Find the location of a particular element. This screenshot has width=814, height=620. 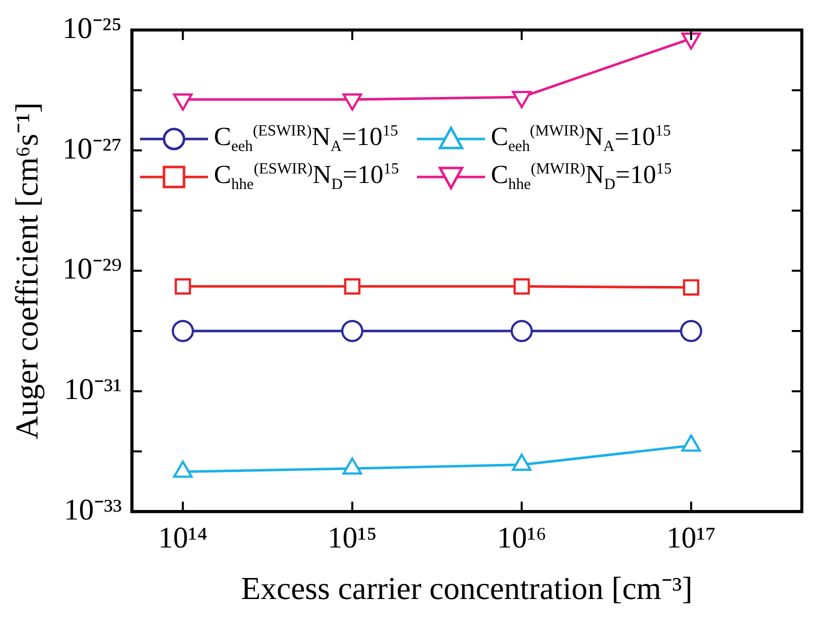

legend-label: C$_{eeh}$$^{(ESWIR)}$N$_{A}$=10$^{15}$ is located at coordinates (306, 139).